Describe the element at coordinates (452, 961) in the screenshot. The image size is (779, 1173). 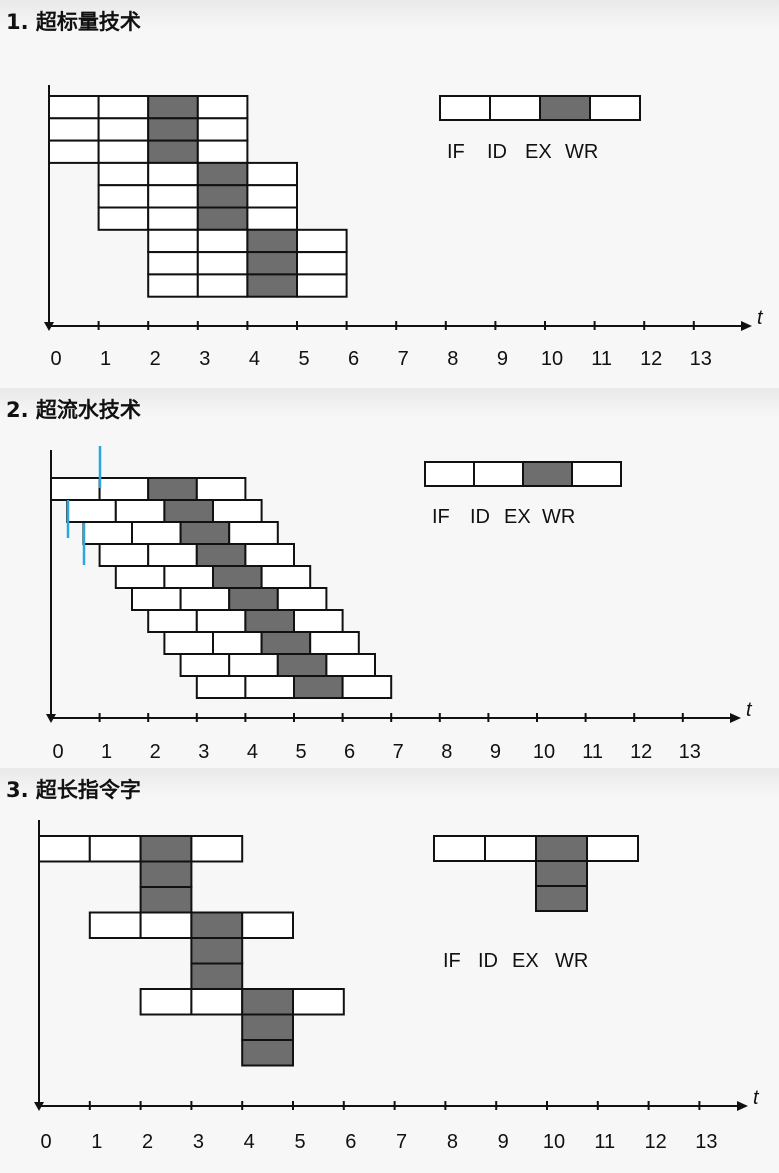
I see `legend-stage-label: IF` at that location.